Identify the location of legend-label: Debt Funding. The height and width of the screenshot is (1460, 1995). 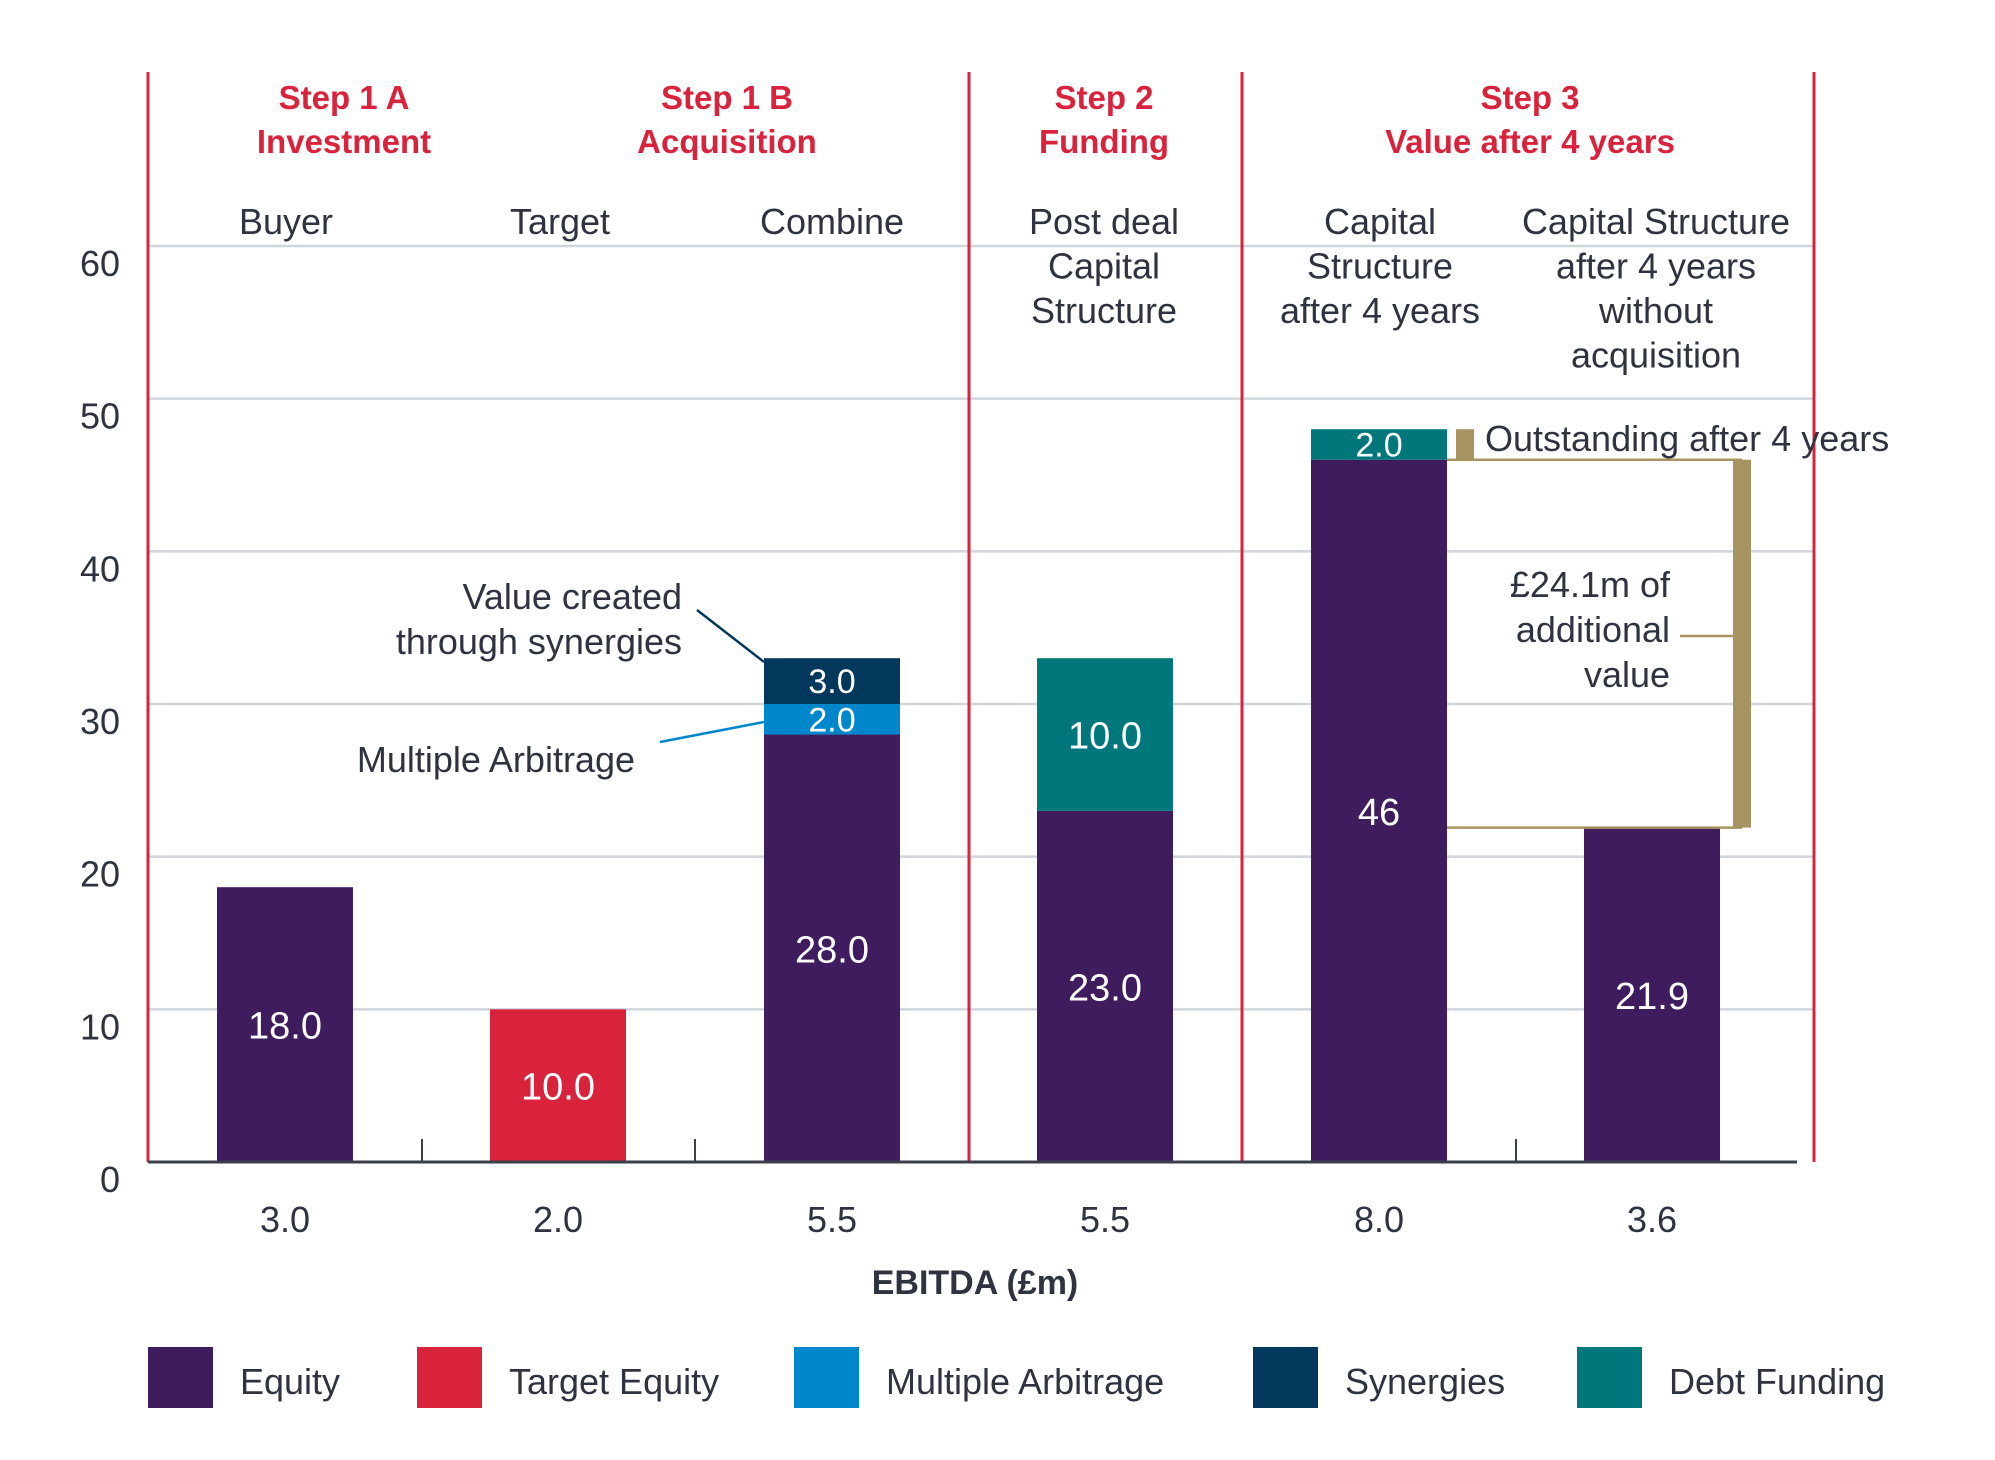
(1777, 1381).